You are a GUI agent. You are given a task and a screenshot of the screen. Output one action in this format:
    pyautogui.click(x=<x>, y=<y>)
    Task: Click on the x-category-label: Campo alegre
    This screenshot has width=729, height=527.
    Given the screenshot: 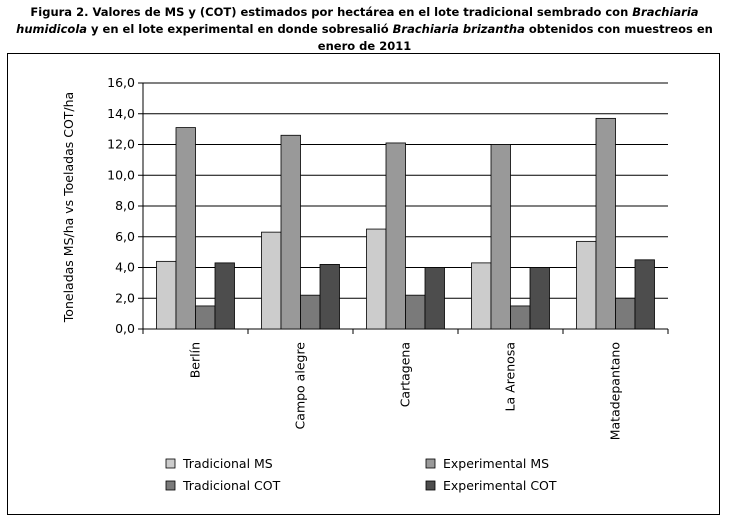 What is the action you would take?
    pyautogui.click(x=300, y=386)
    